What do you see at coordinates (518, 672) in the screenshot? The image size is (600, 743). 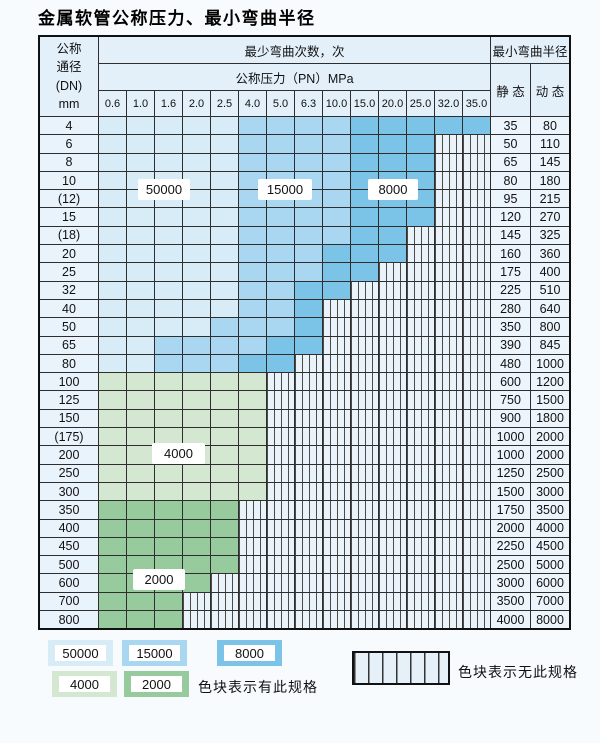 I see `no-spec-note: 色块表示无此规格` at bounding box center [518, 672].